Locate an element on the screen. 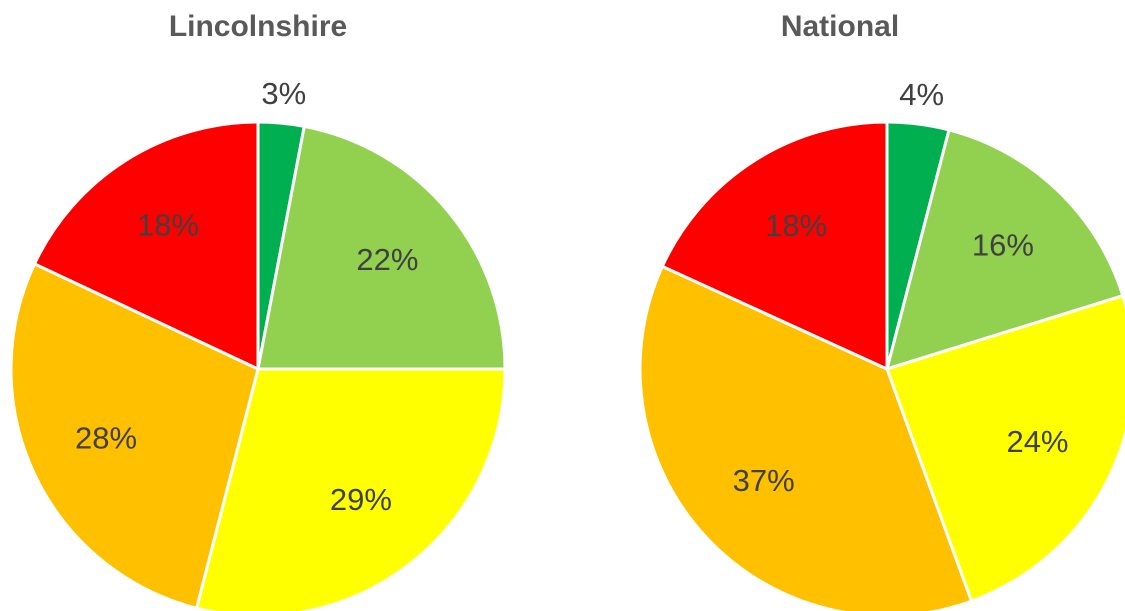  data-label: 3% is located at coordinates (283, 93).